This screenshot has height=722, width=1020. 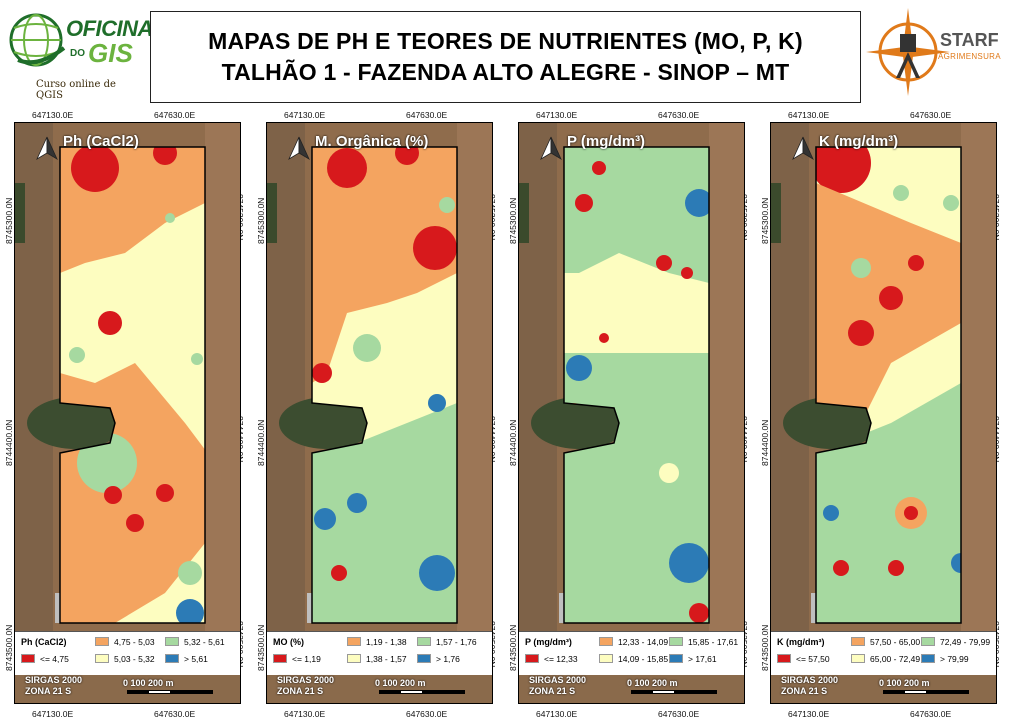 I want to click on legend-item: 15,85 - 17,61, so click(x=703, y=642).